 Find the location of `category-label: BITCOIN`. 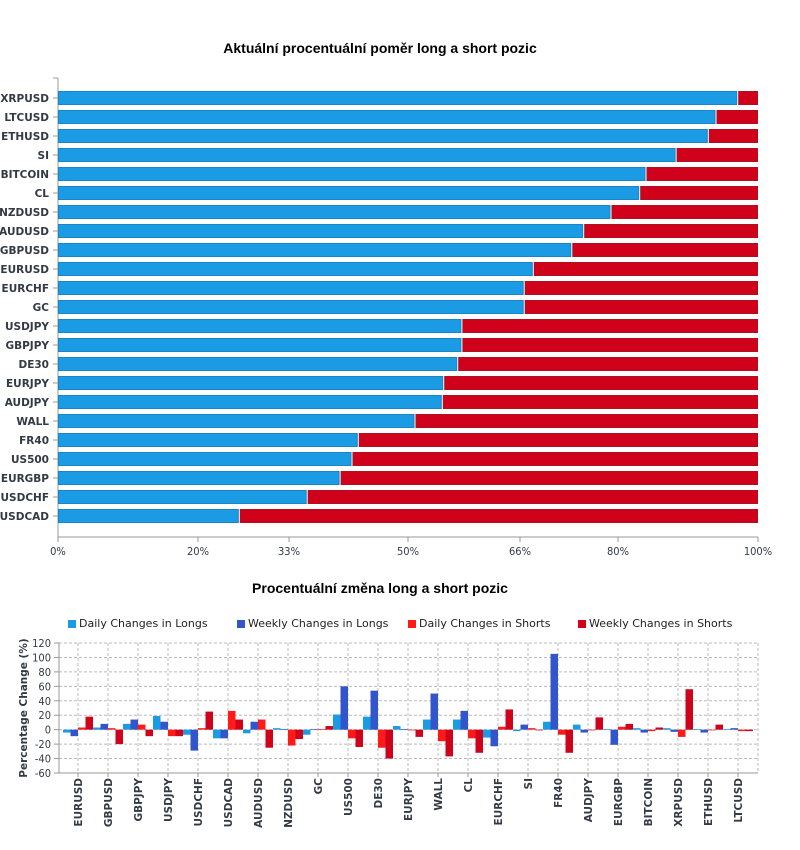

category-label: BITCOIN is located at coordinates (649, 802).